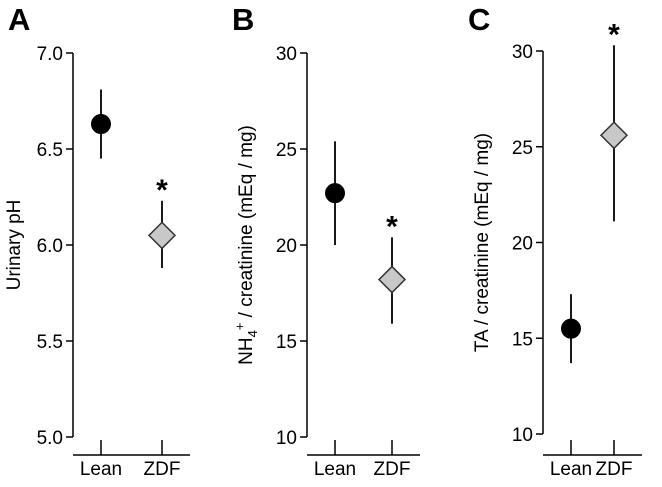  I want to click on y-axis-label-superscript: +, so click(239, 327).